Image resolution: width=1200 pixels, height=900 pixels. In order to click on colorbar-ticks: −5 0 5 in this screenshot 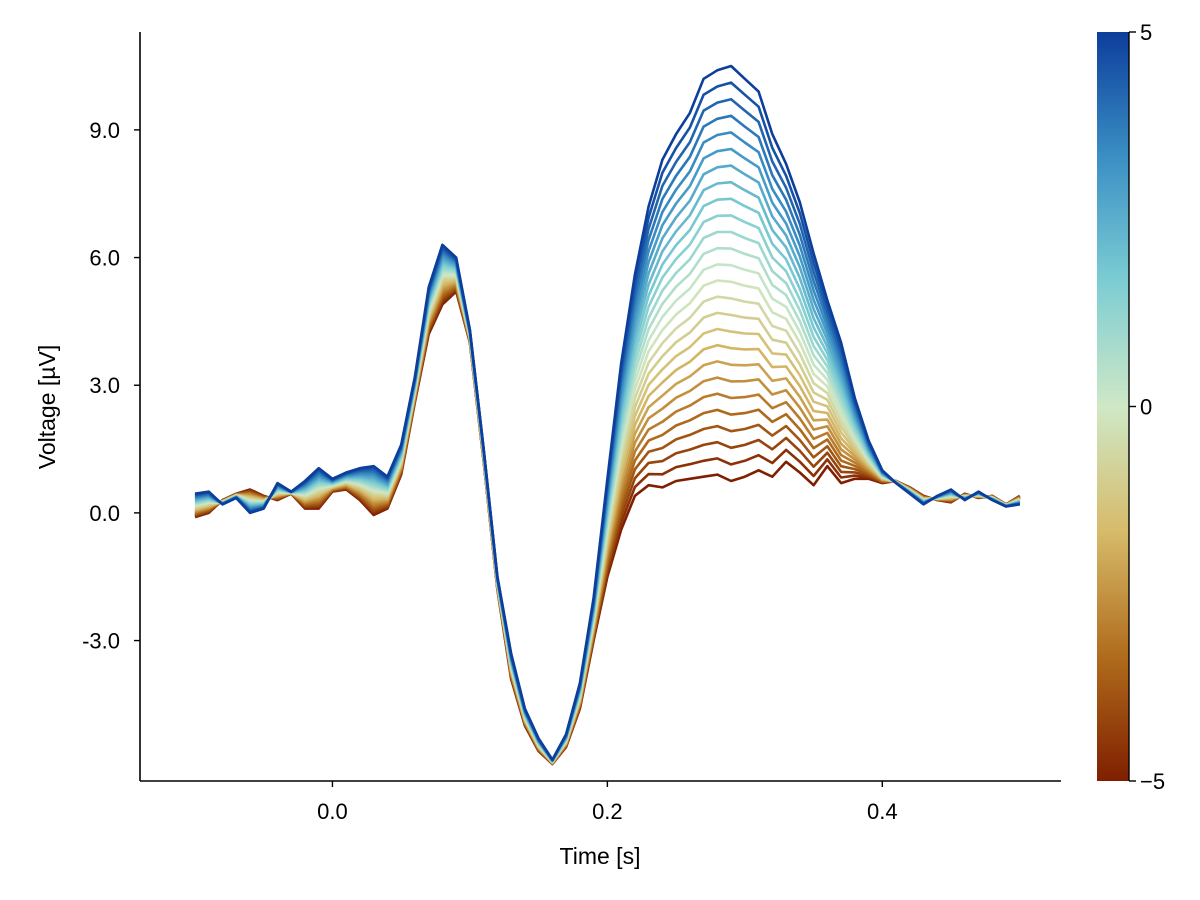, I will do `click(1147, 407)`.